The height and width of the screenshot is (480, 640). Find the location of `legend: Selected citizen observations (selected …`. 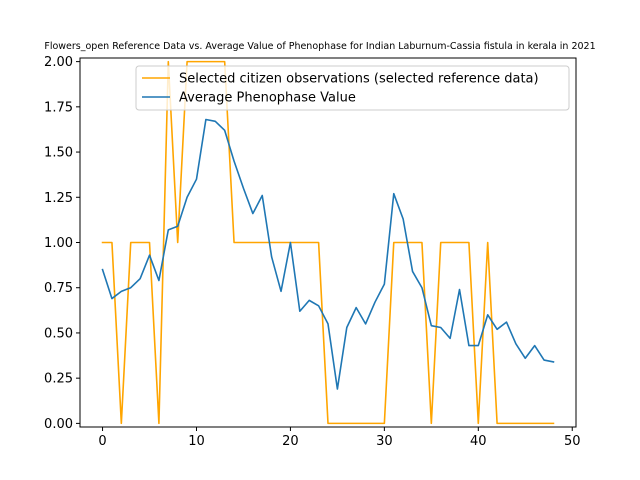

legend: Selected citizen observations (selected … is located at coordinates (352, 88).